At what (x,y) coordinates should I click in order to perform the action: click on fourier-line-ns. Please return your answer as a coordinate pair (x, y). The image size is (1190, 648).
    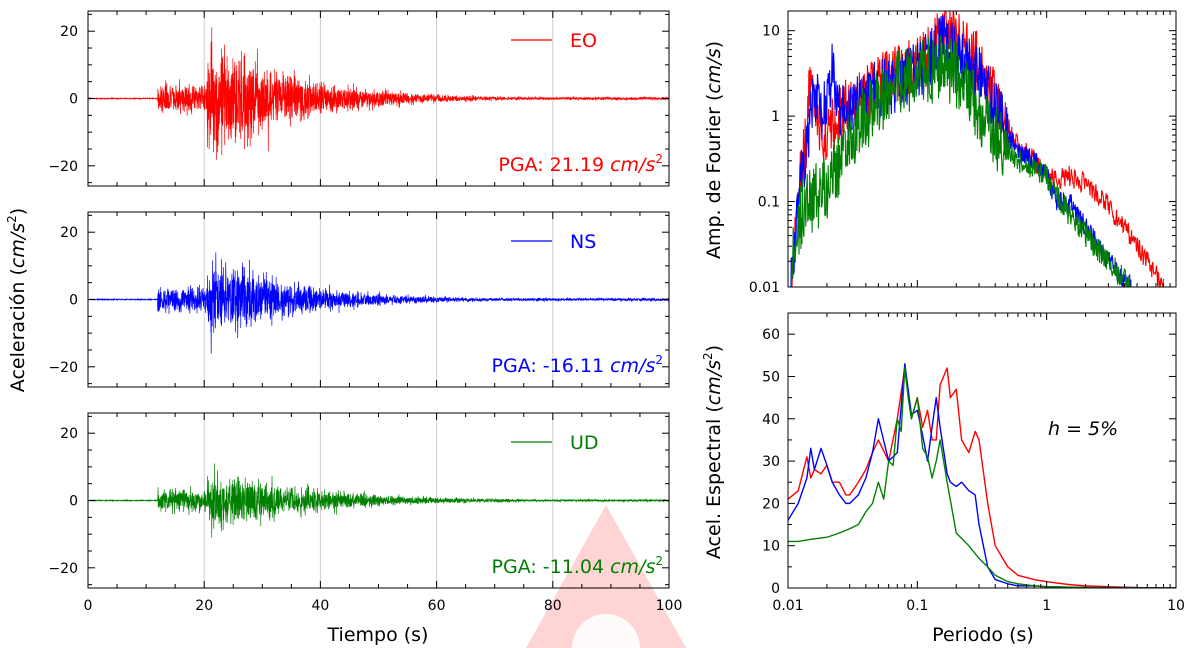
    Looking at the image, I should click on (961, 151).